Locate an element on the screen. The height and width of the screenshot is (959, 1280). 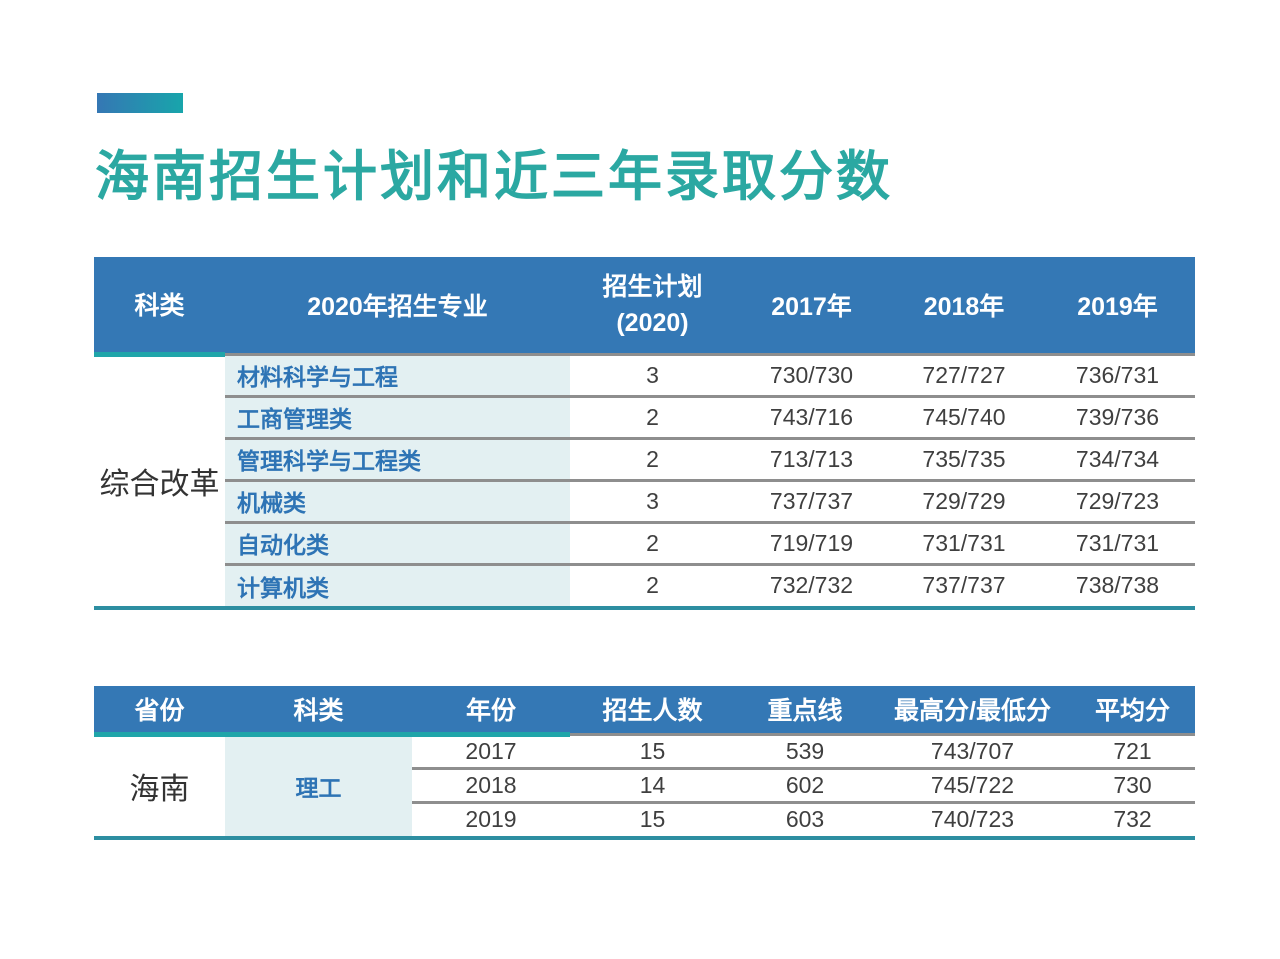
score-2017-cell: 713/713 is located at coordinates (811, 460).